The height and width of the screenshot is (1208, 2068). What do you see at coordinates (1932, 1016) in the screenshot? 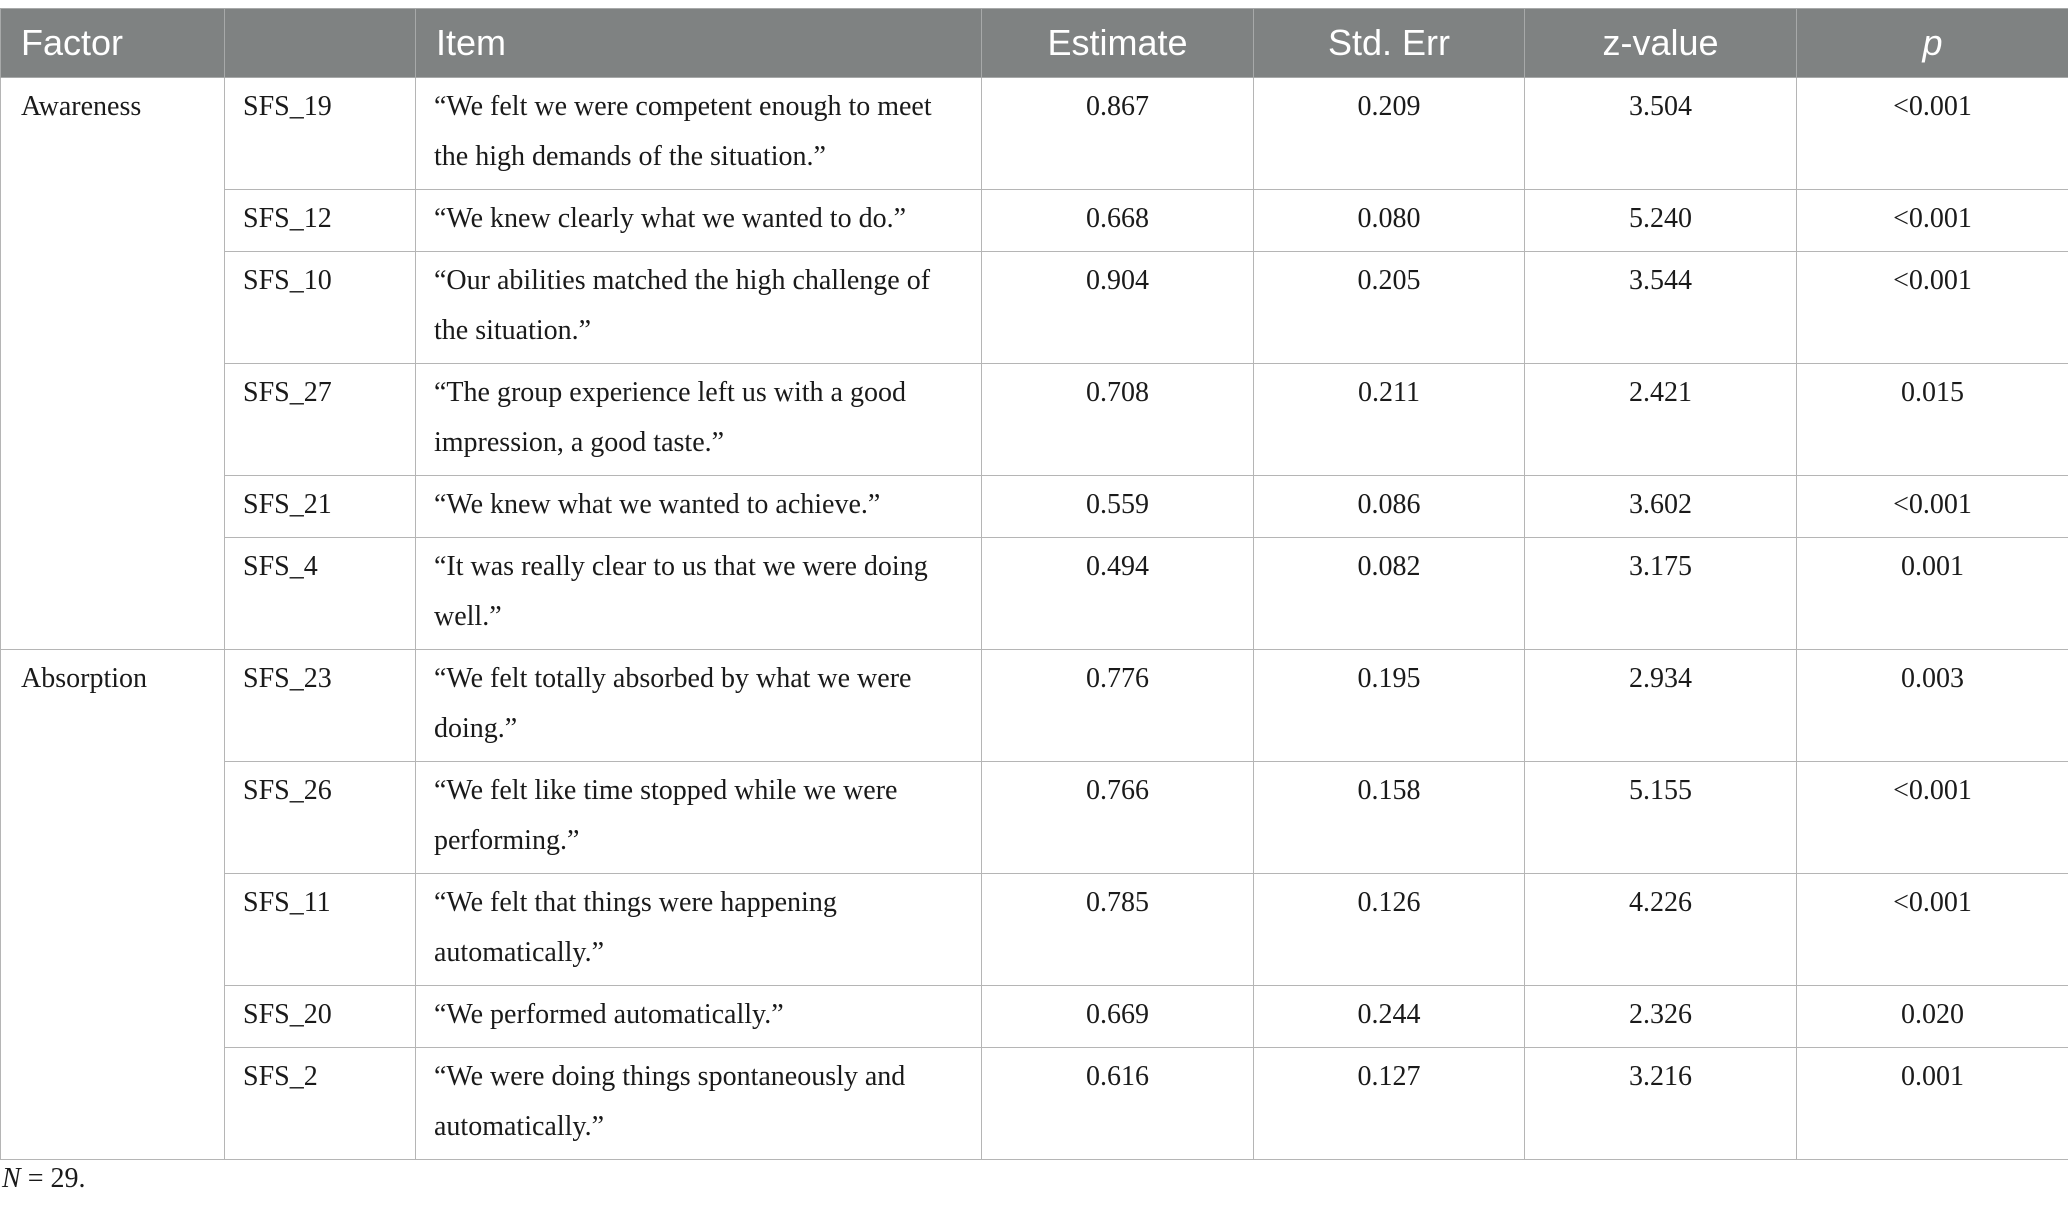
I see `p-value-cell: 0.020` at bounding box center [1932, 1016].